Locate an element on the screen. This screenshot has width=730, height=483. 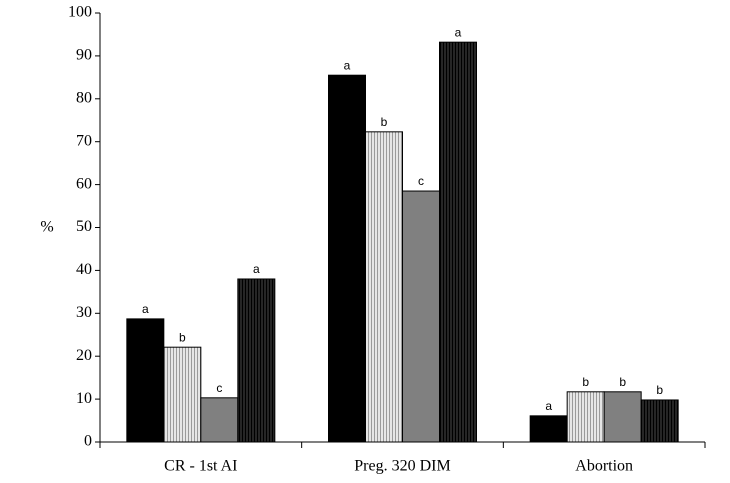
x-tick-label: Preg. 320 DIM is located at coordinates (402, 466).